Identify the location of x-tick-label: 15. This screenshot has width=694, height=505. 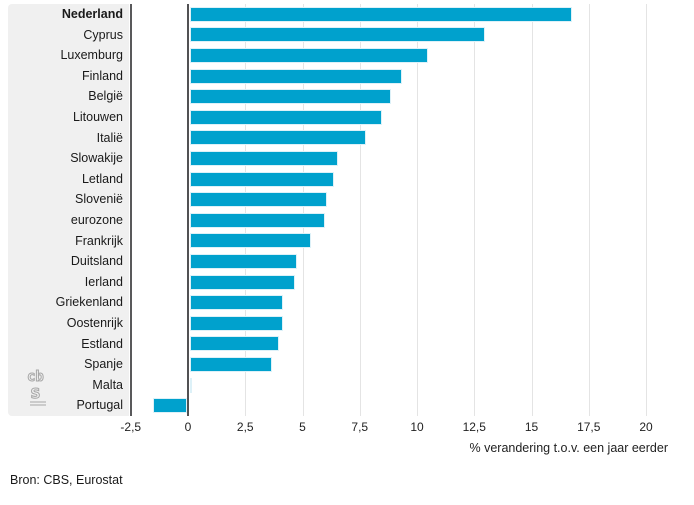
(531, 427).